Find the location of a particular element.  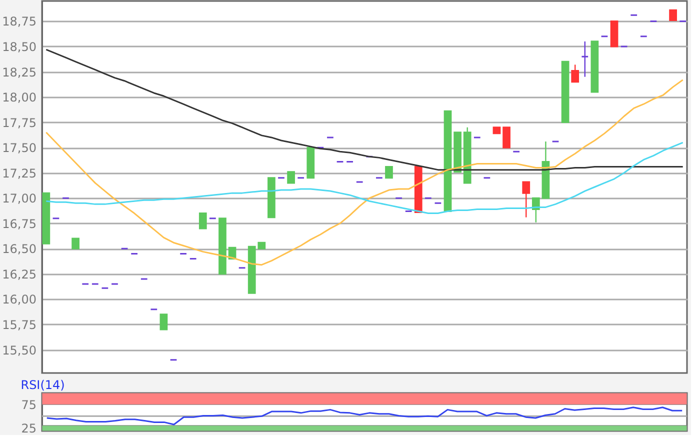

y-tick-label: 18,75 is located at coordinates (19, 21).